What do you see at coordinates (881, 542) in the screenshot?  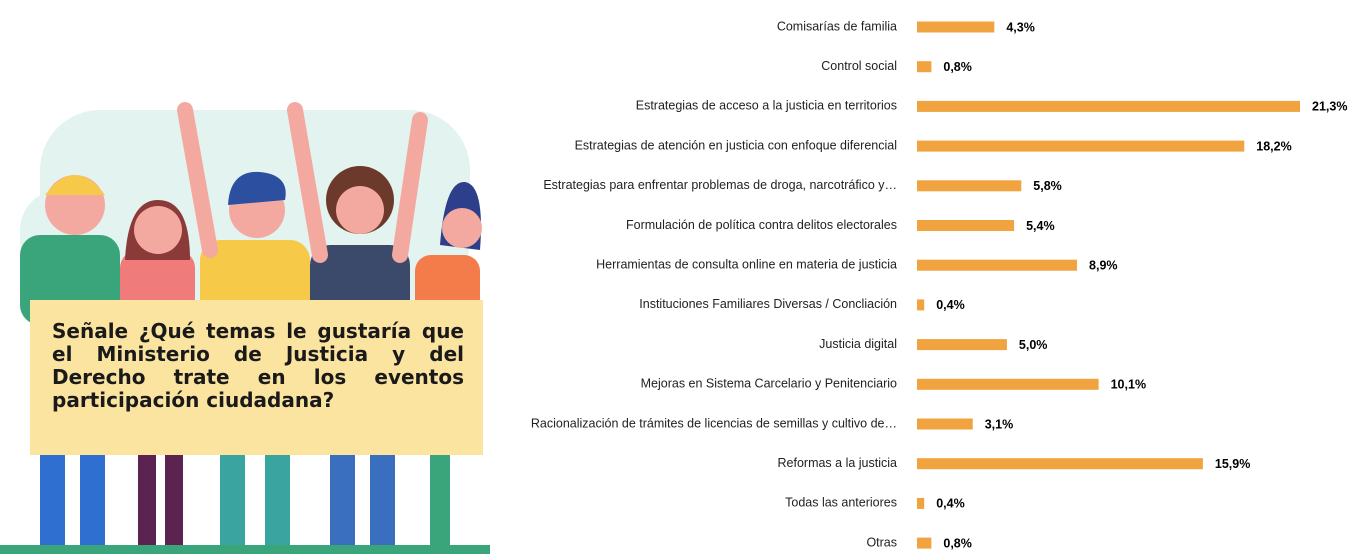 I see `category-label: Otras` at bounding box center [881, 542].